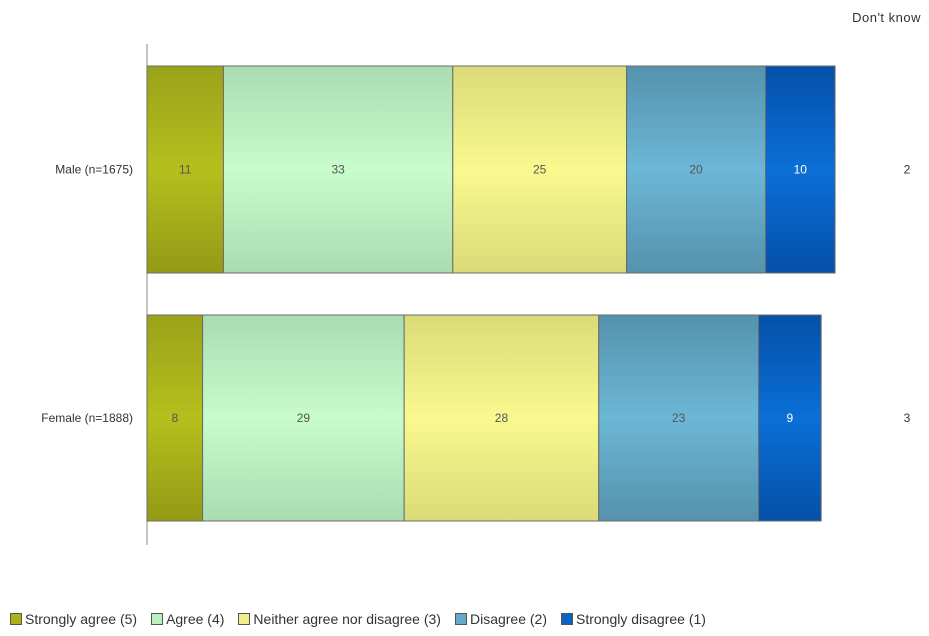 This screenshot has height=636, width=929. I want to click on legend-item: Neither agree nor disagree (3), so click(339, 619).